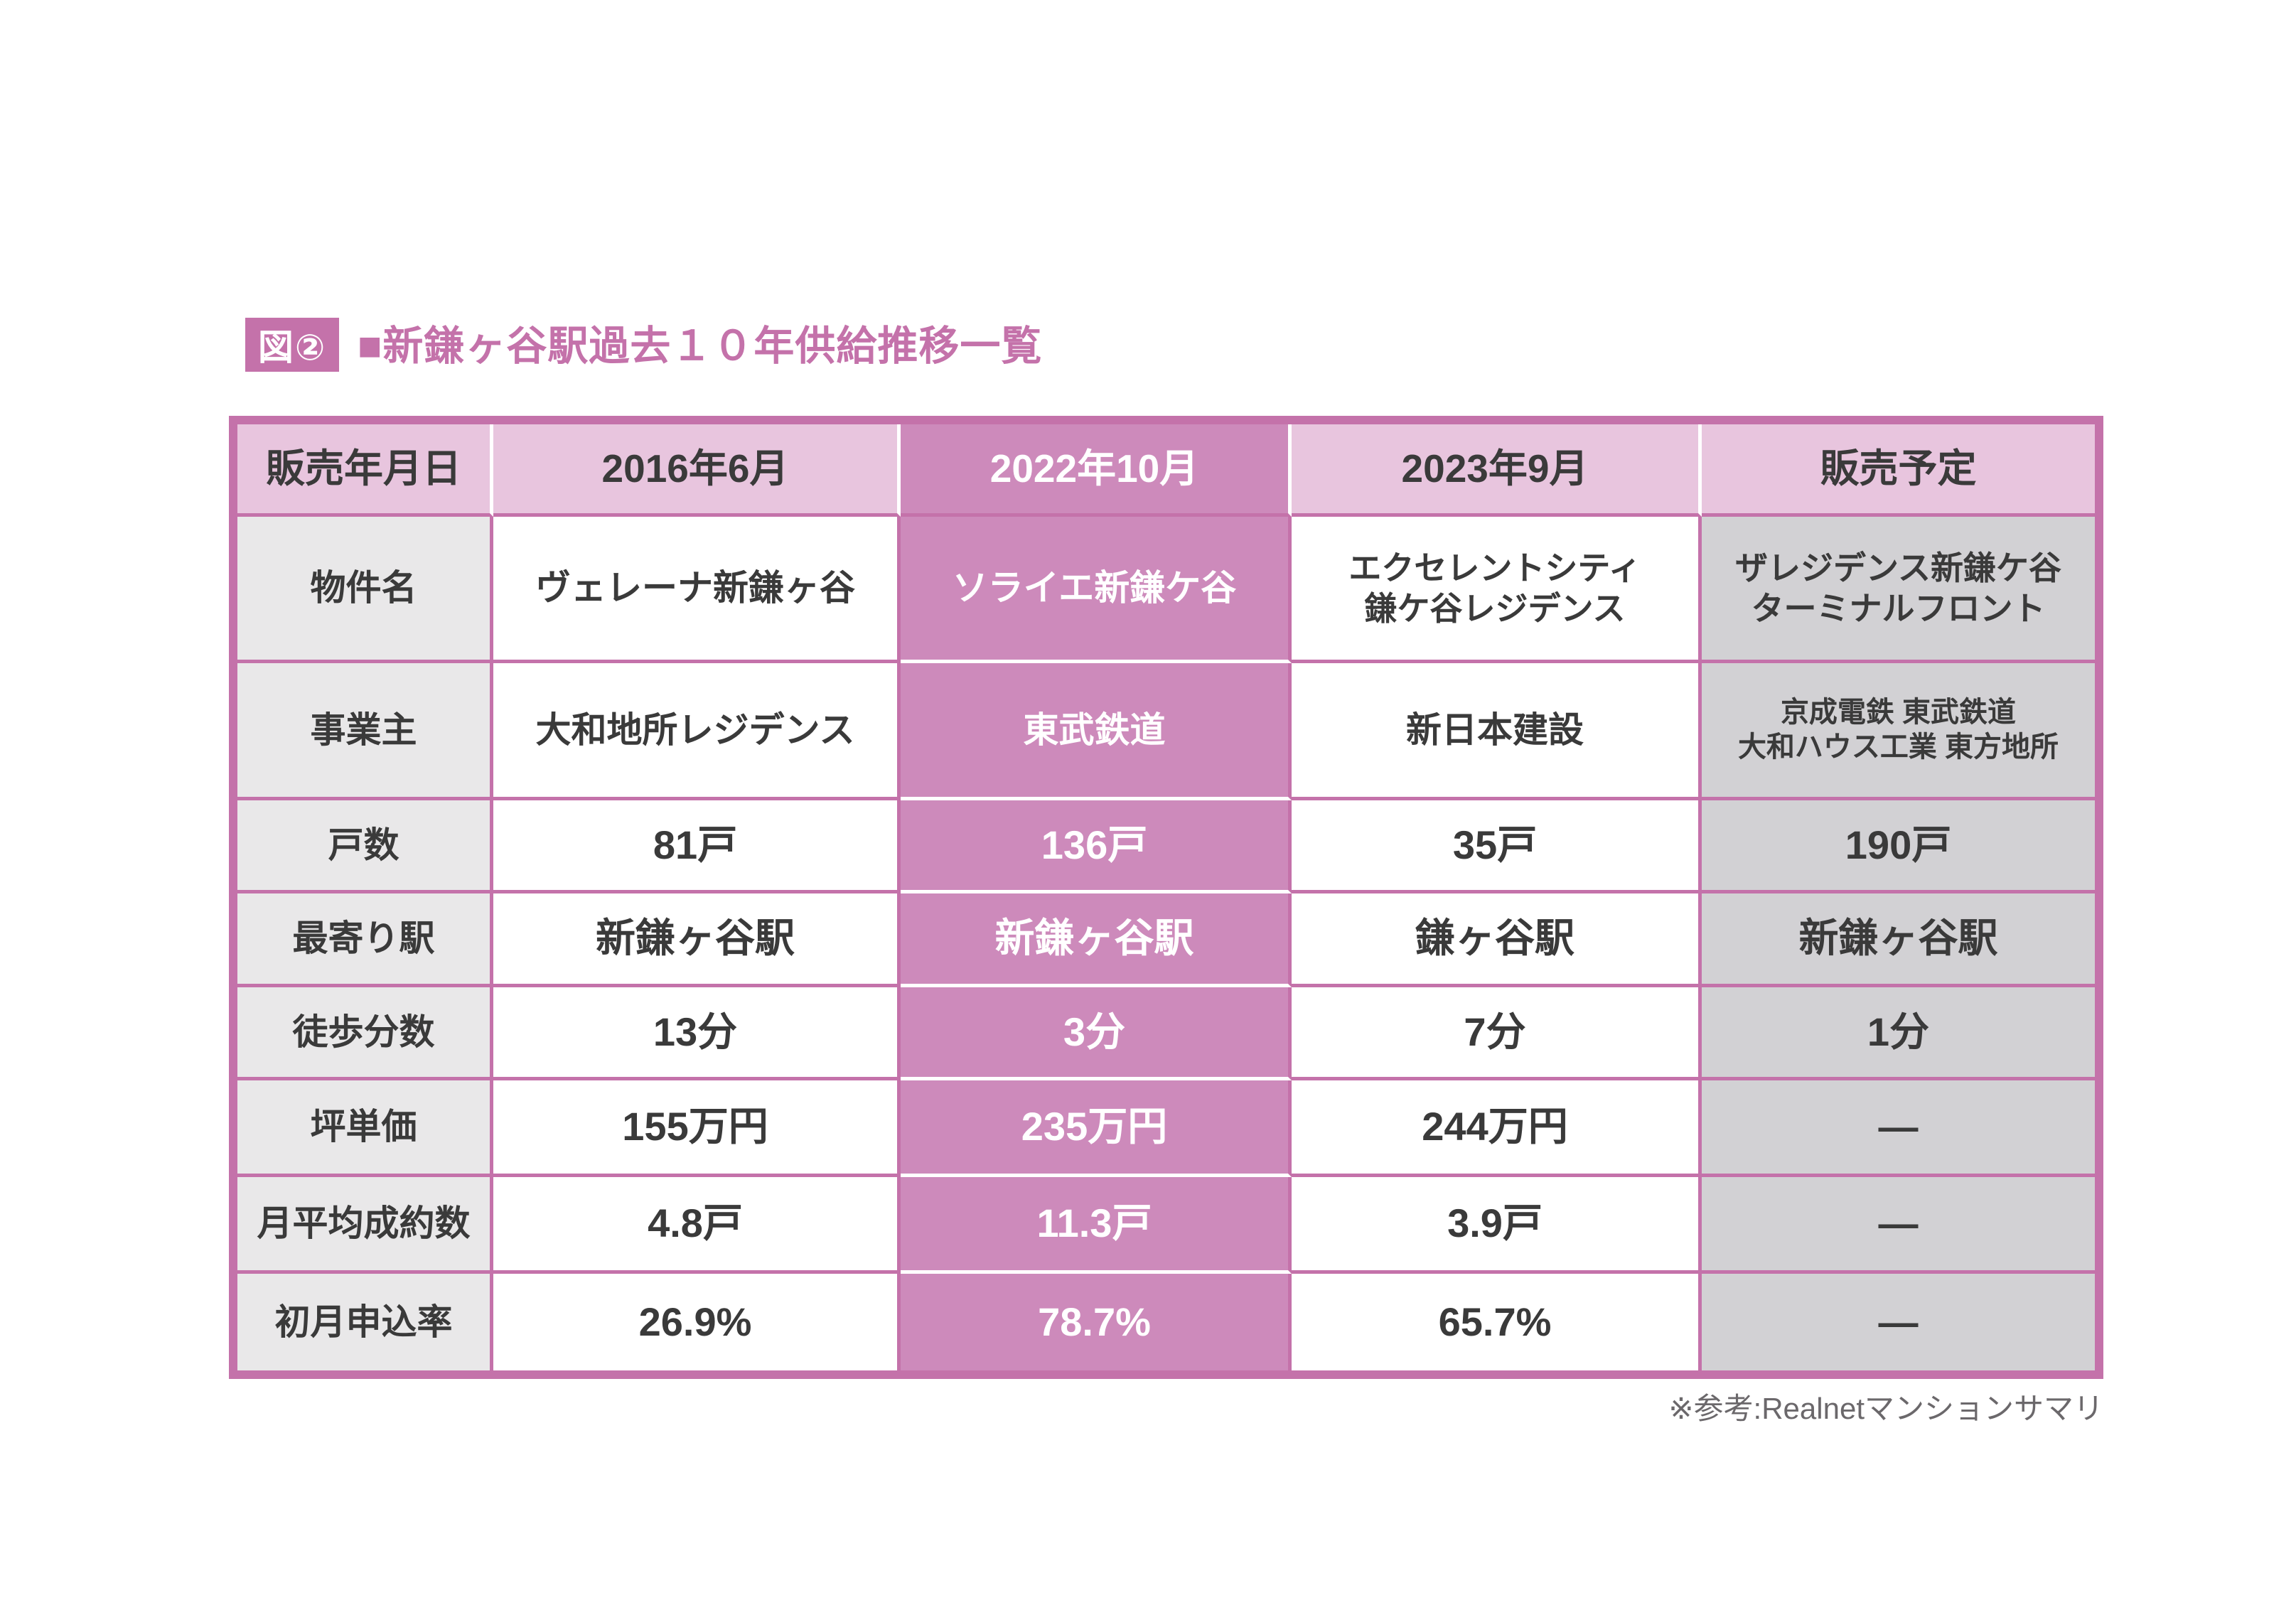  Describe the element at coordinates (697, 1034) in the screenshot. I see `table-cell: 13分` at that location.